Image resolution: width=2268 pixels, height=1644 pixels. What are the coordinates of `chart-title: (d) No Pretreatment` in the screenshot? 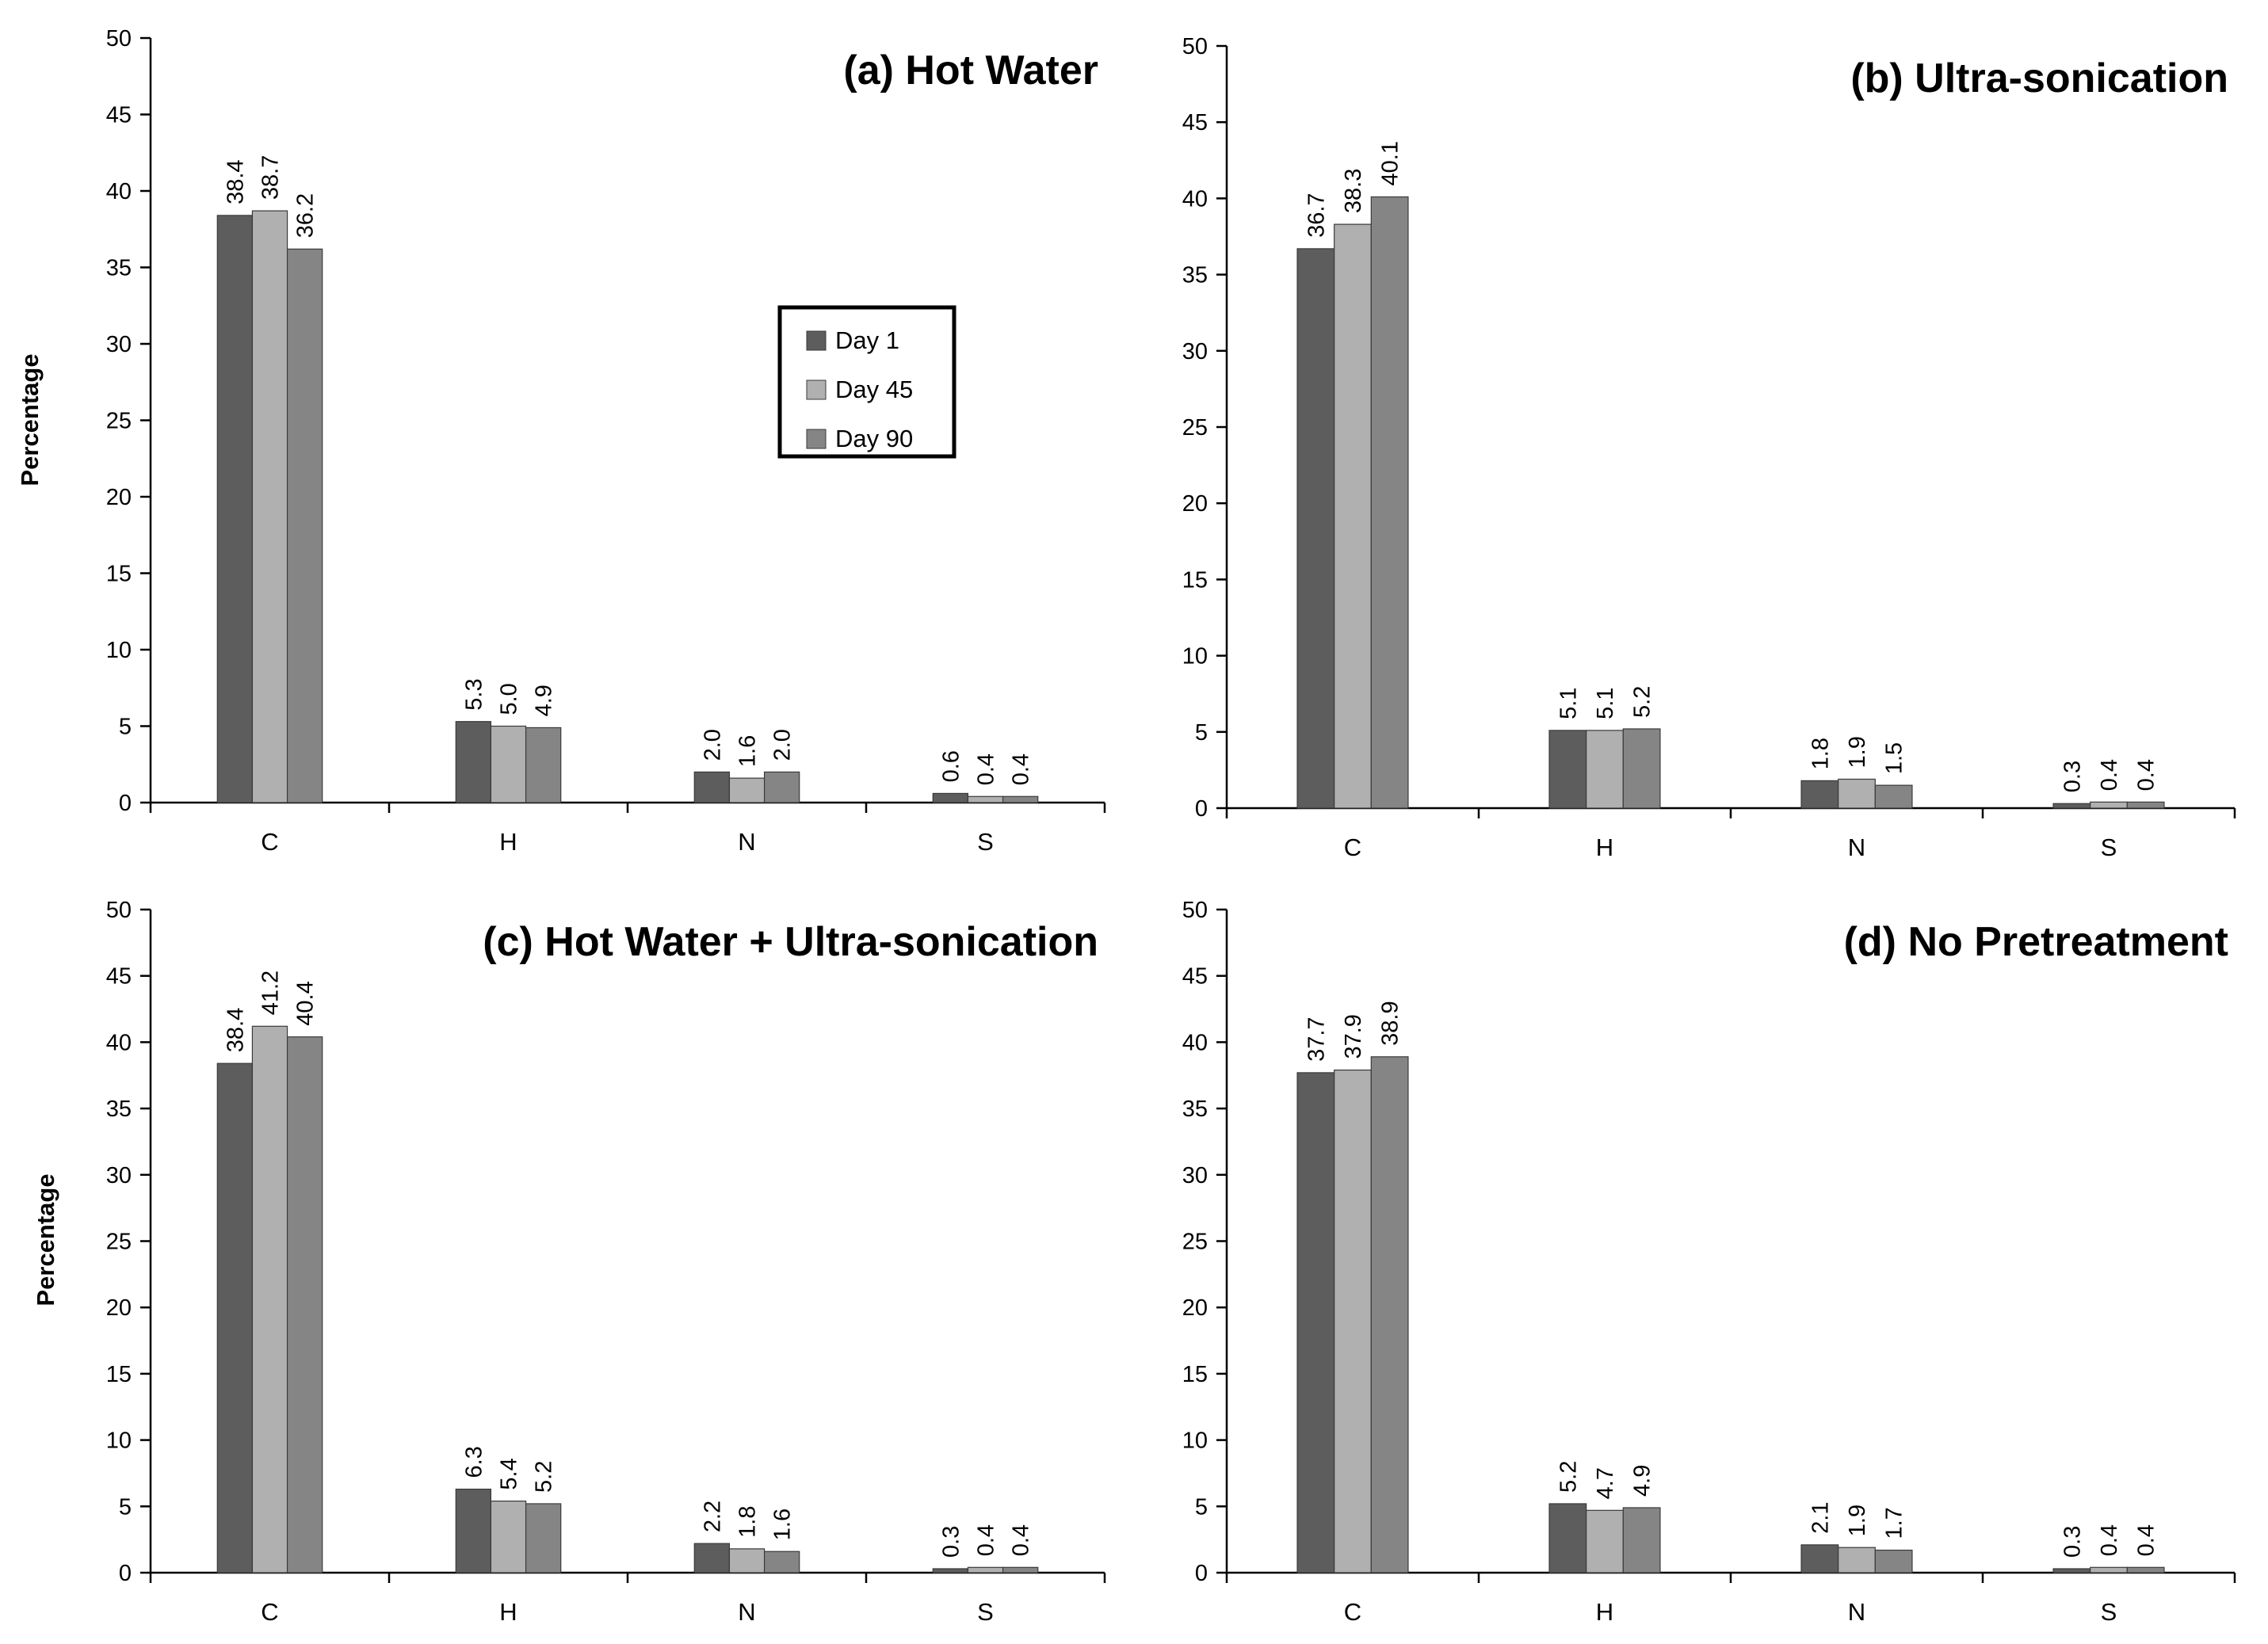 It's located at (2036, 942).